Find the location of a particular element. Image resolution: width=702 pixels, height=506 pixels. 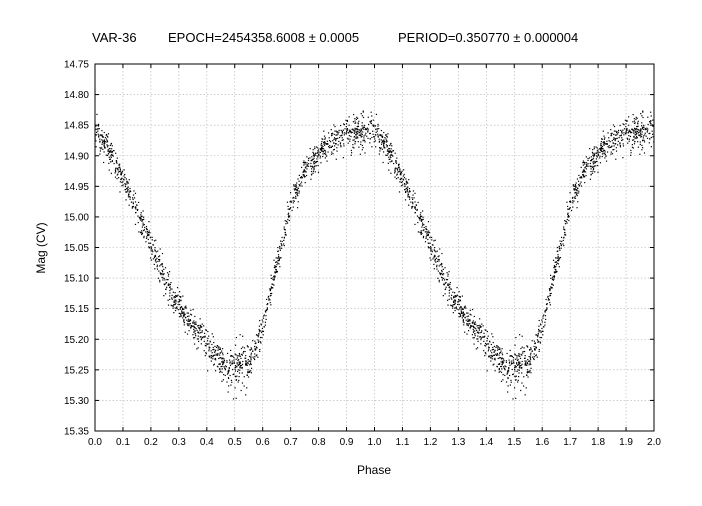

y-tick-label: 15.30 is located at coordinates (76, 401).